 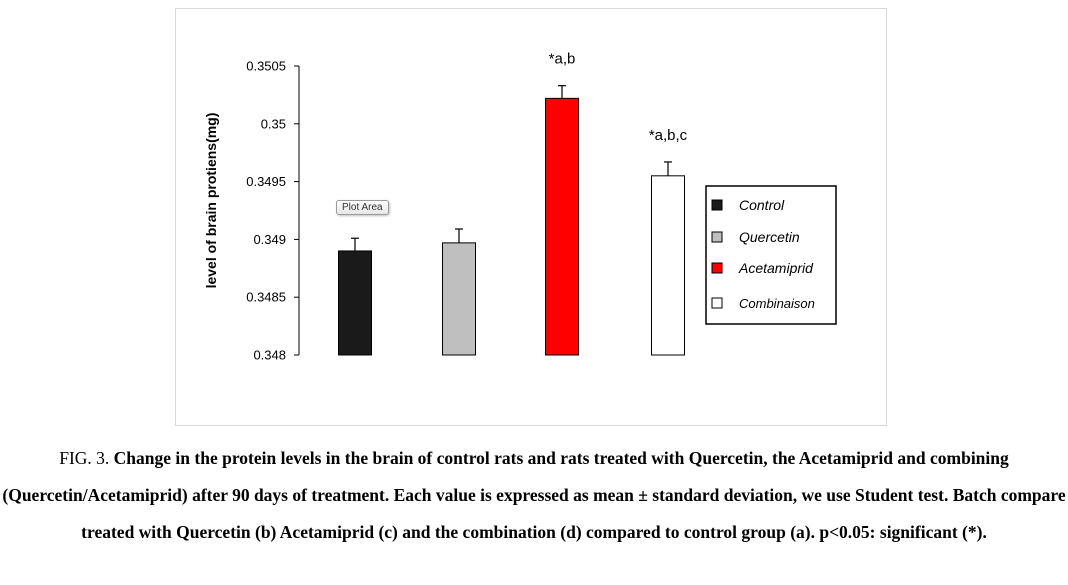 I want to click on y-axis-label: level of brain protiens(mg), so click(x=211, y=201).